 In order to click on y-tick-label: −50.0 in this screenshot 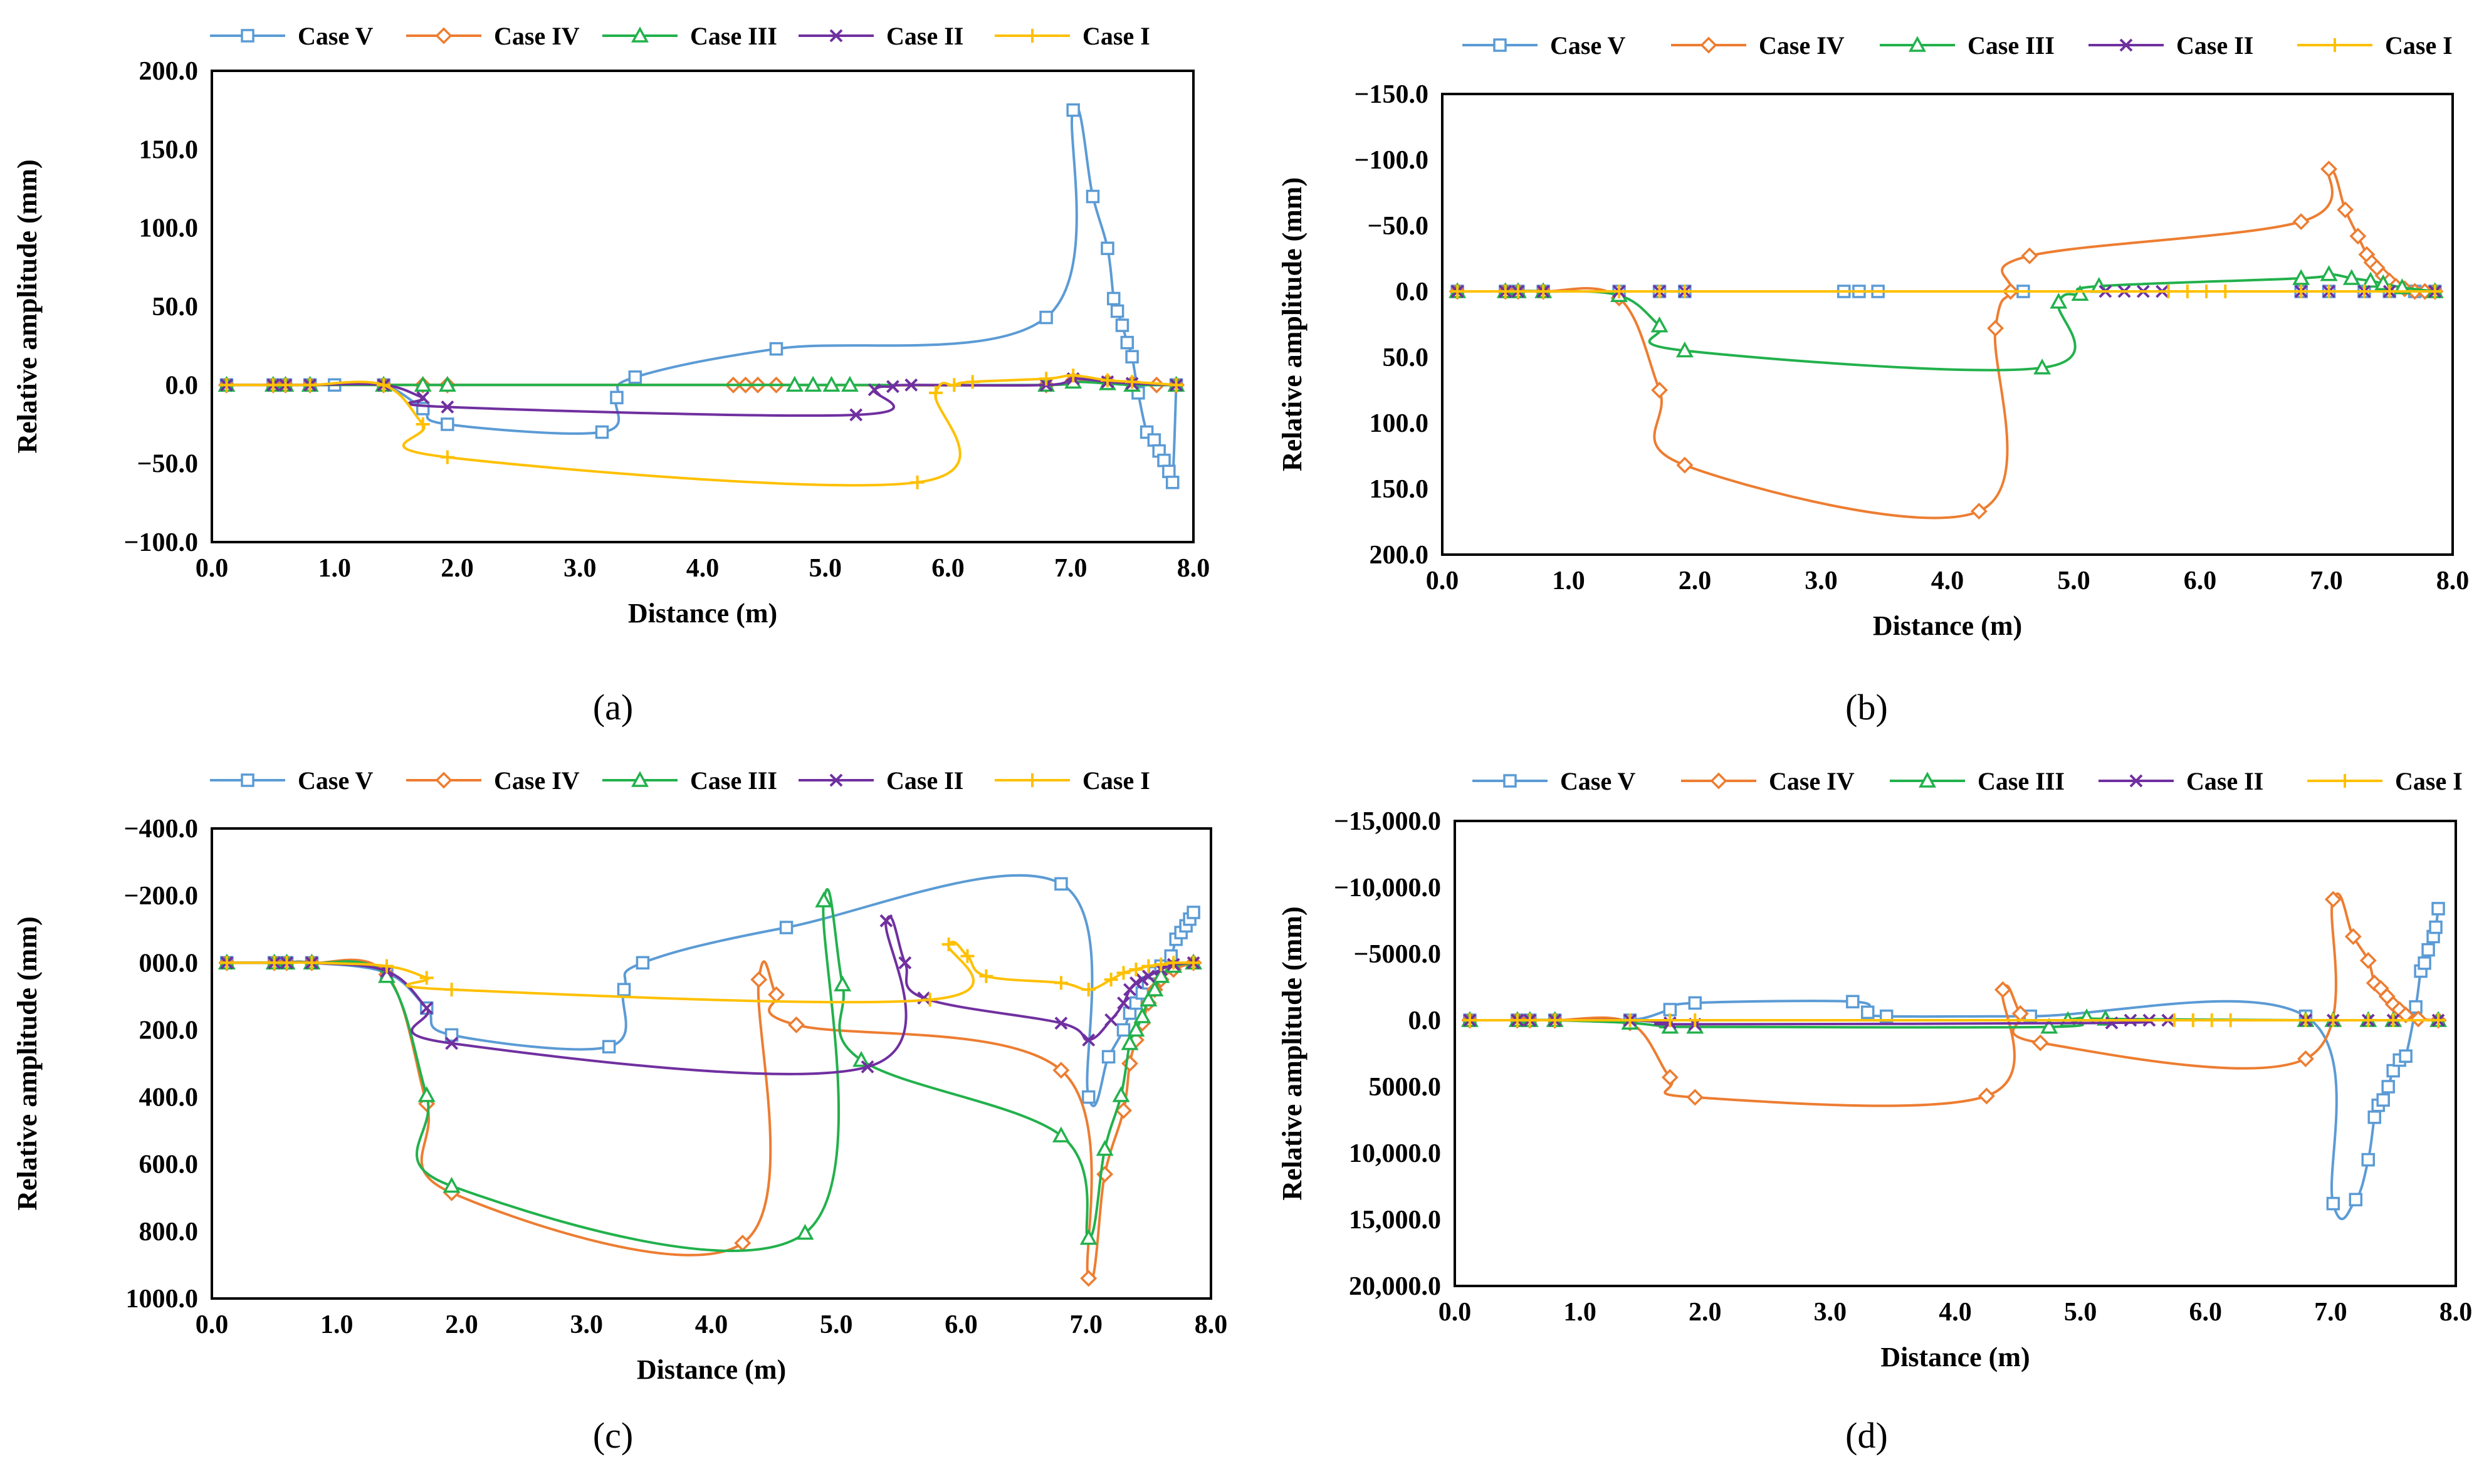, I will do `click(1398, 226)`.